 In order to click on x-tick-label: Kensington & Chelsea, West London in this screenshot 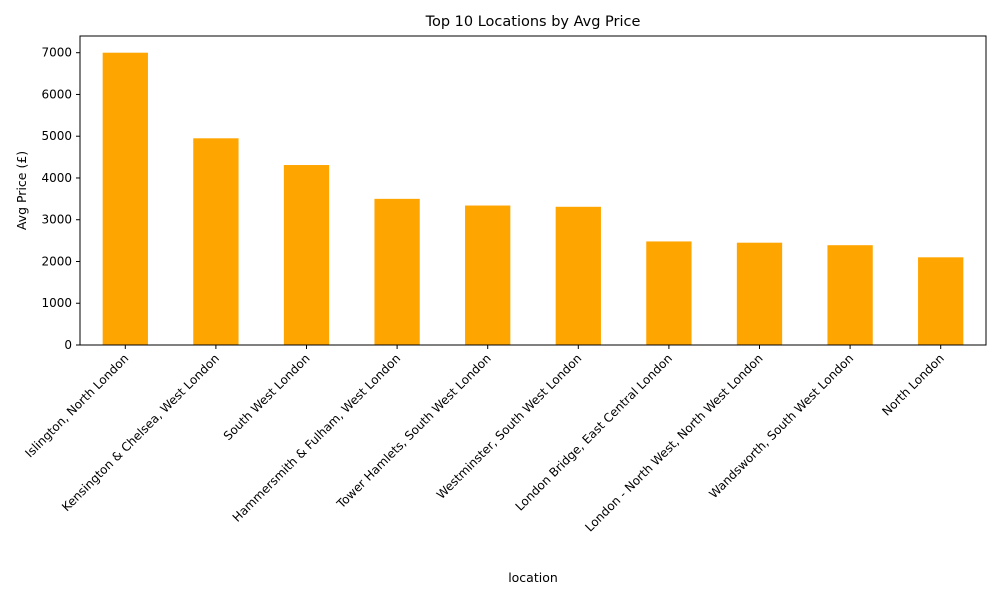, I will do `click(140, 432)`.